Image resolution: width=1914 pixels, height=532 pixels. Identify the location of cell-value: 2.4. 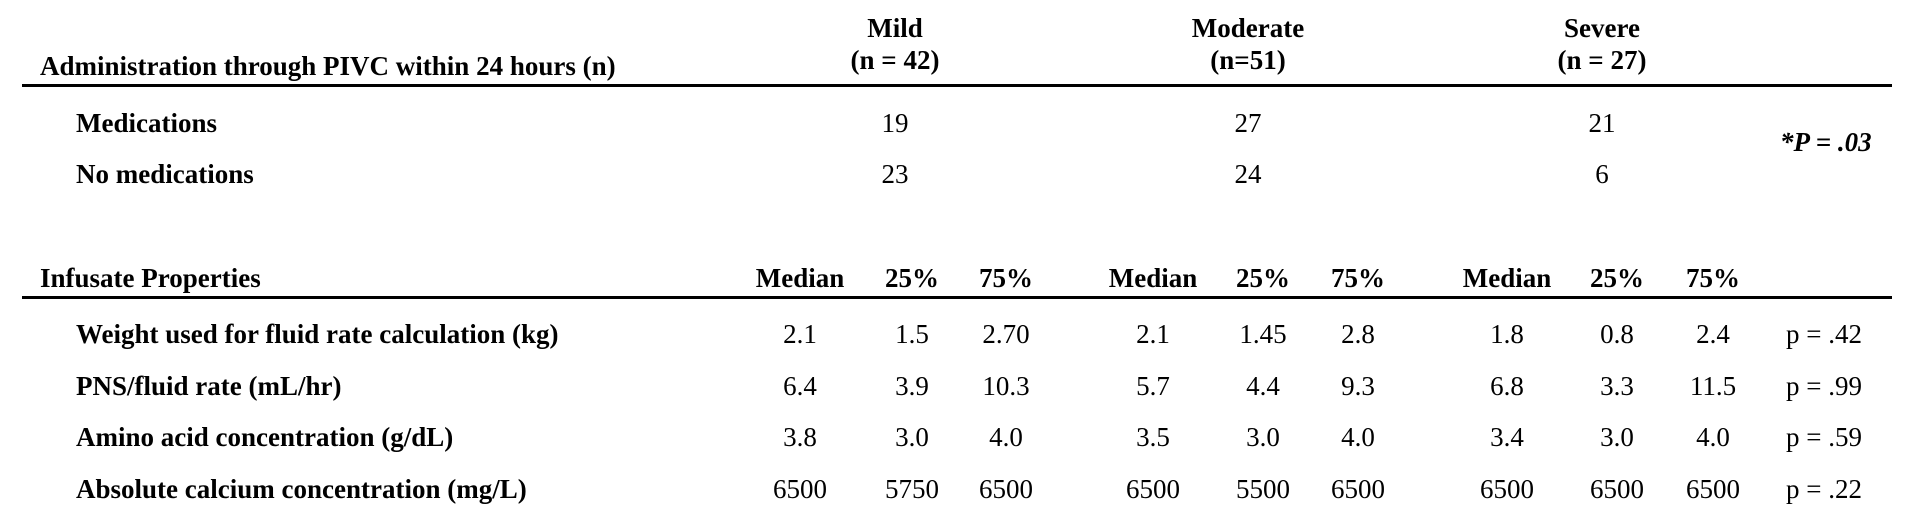
(1713, 334).